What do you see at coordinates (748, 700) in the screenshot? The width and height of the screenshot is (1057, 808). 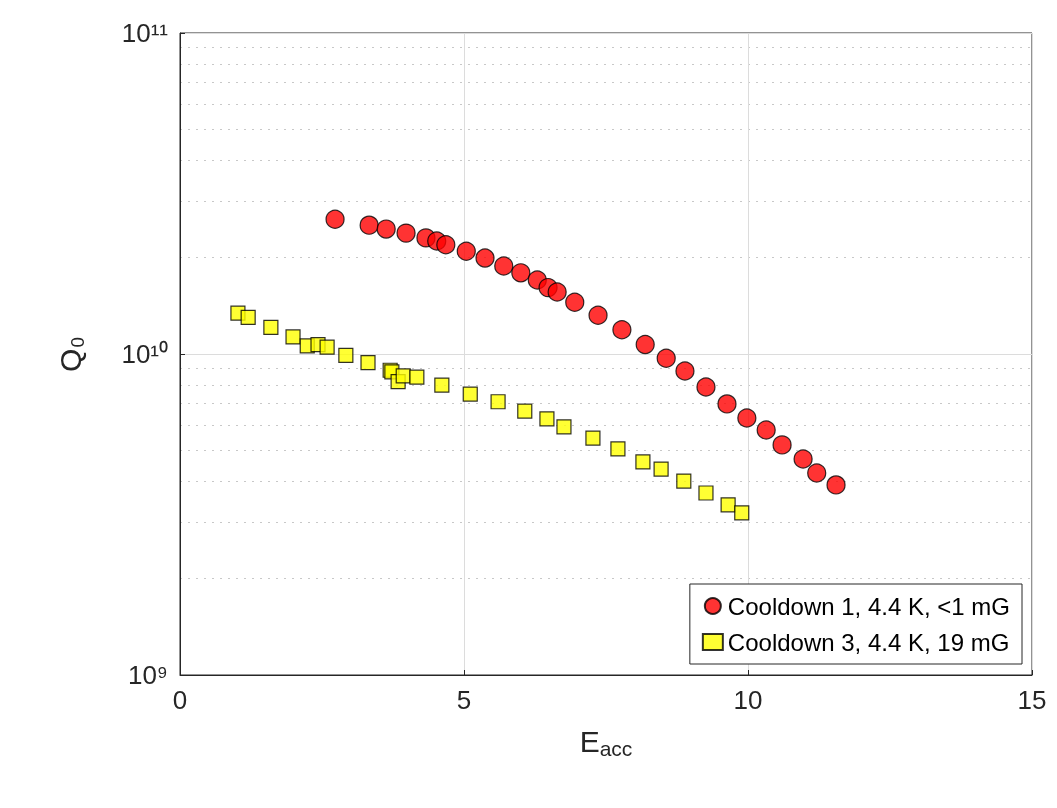 I see `x-tick-label: 10` at bounding box center [748, 700].